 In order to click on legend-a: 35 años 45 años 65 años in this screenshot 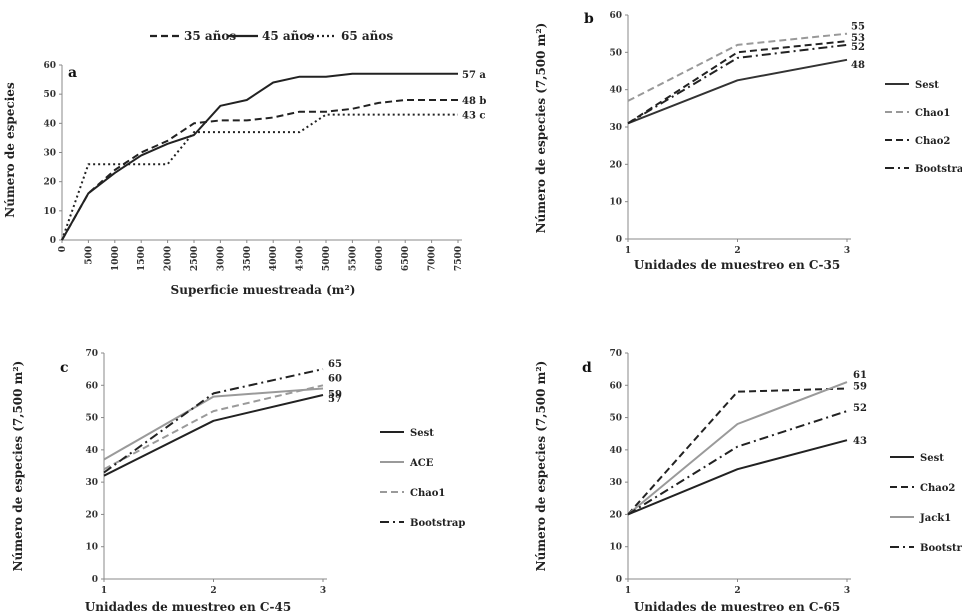, I will do `click(271, 36)`.